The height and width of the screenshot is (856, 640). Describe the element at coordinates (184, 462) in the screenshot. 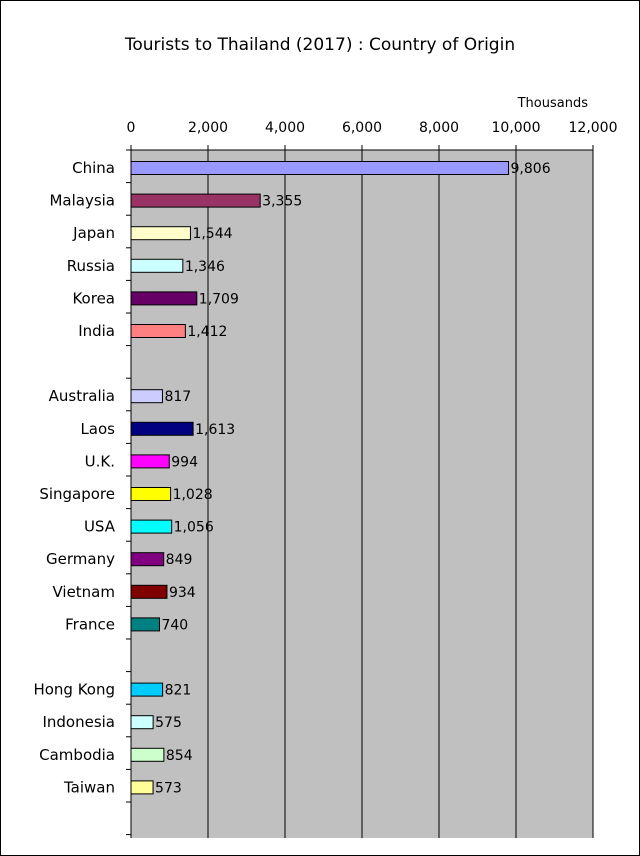

I see `value-label-u-k: 994` at that location.